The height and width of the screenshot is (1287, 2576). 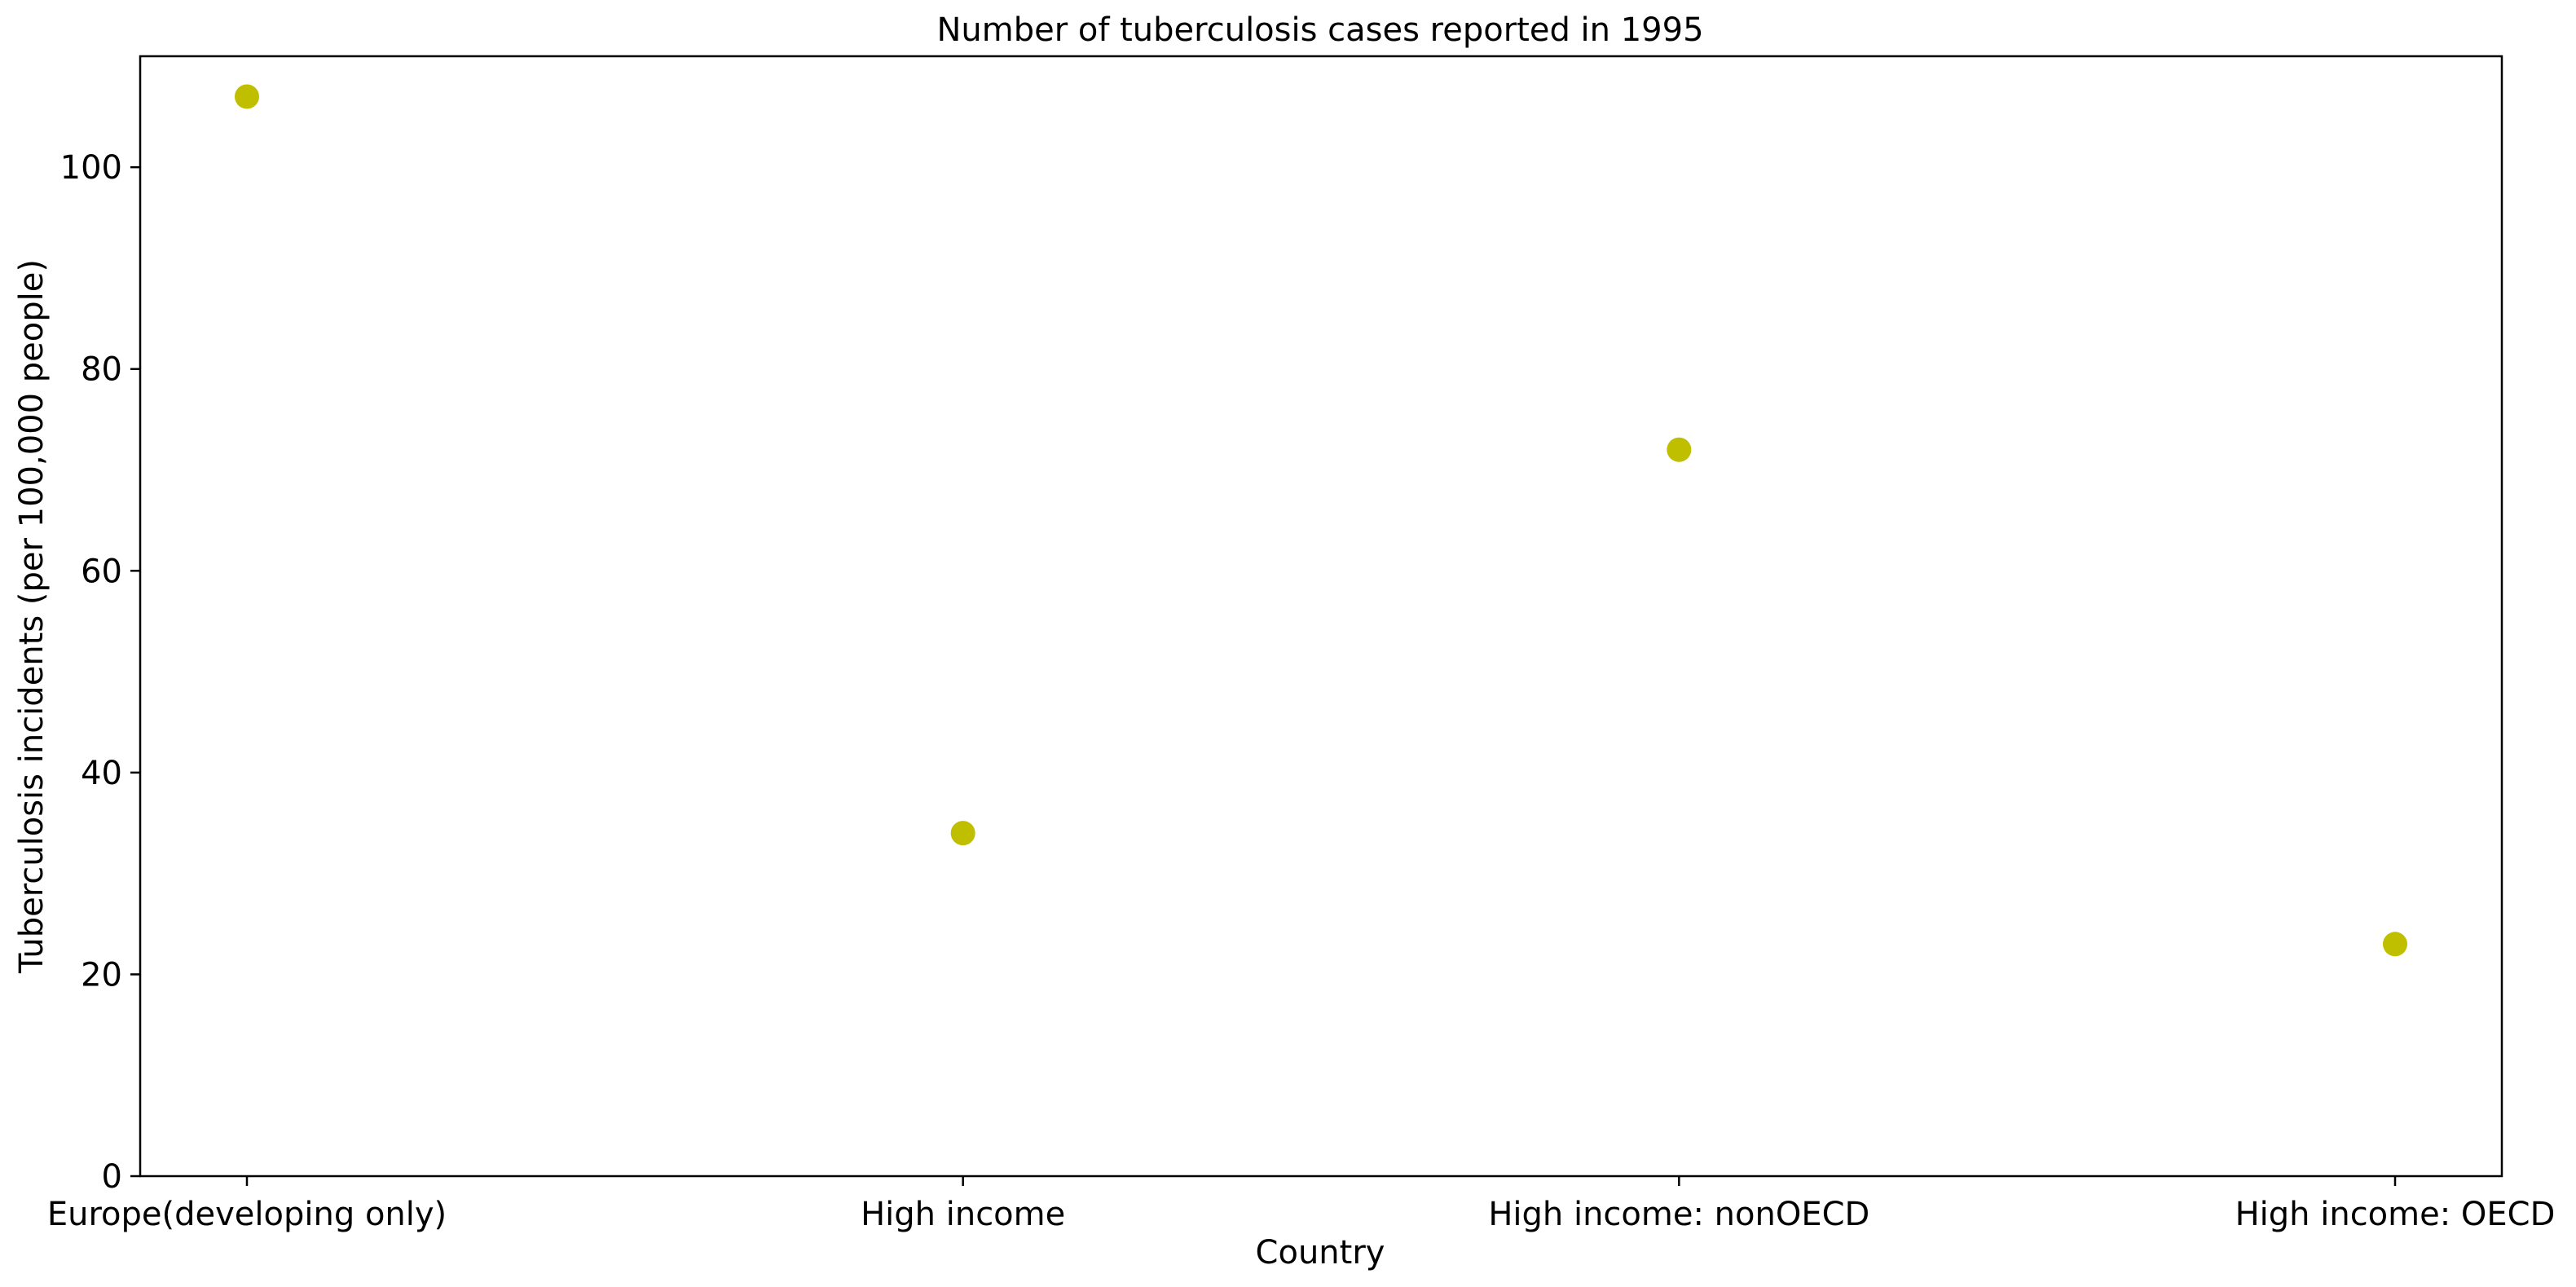 What do you see at coordinates (2396, 1214) in the screenshot?
I see `x-tick-label: High income: OECD` at bounding box center [2396, 1214].